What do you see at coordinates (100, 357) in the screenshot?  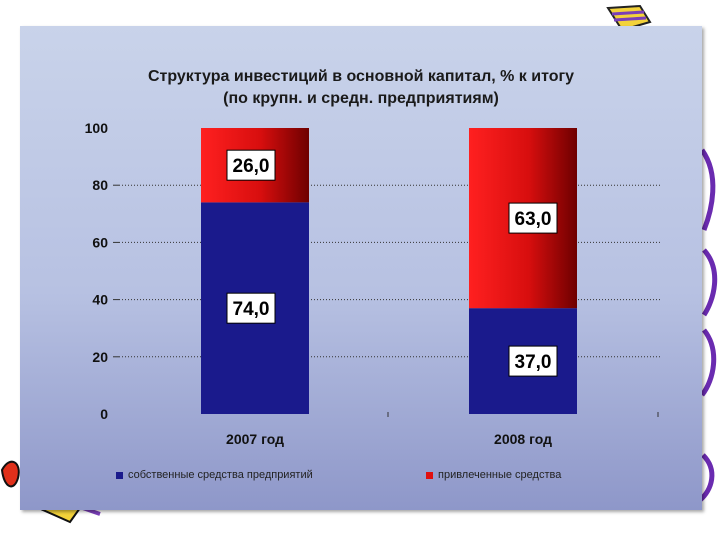 I see `y-tick-label-20: 20` at bounding box center [100, 357].